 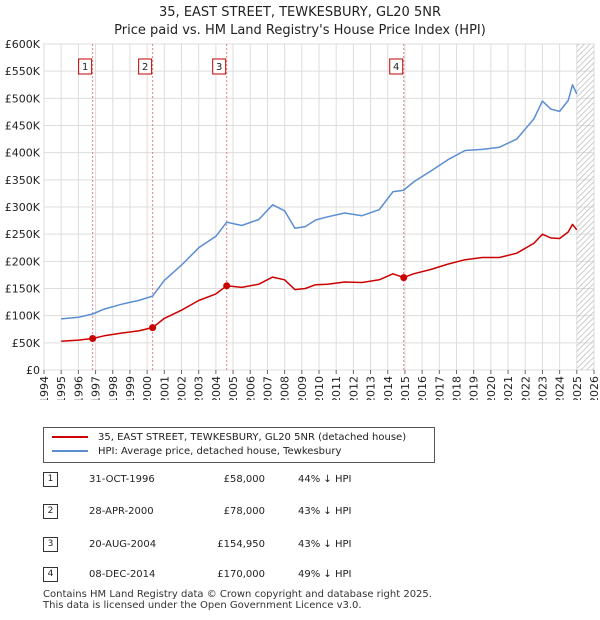 What do you see at coordinates (96, 388) in the screenshot?
I see `x-tick-label: 1997` at bounding box center [96, 388].